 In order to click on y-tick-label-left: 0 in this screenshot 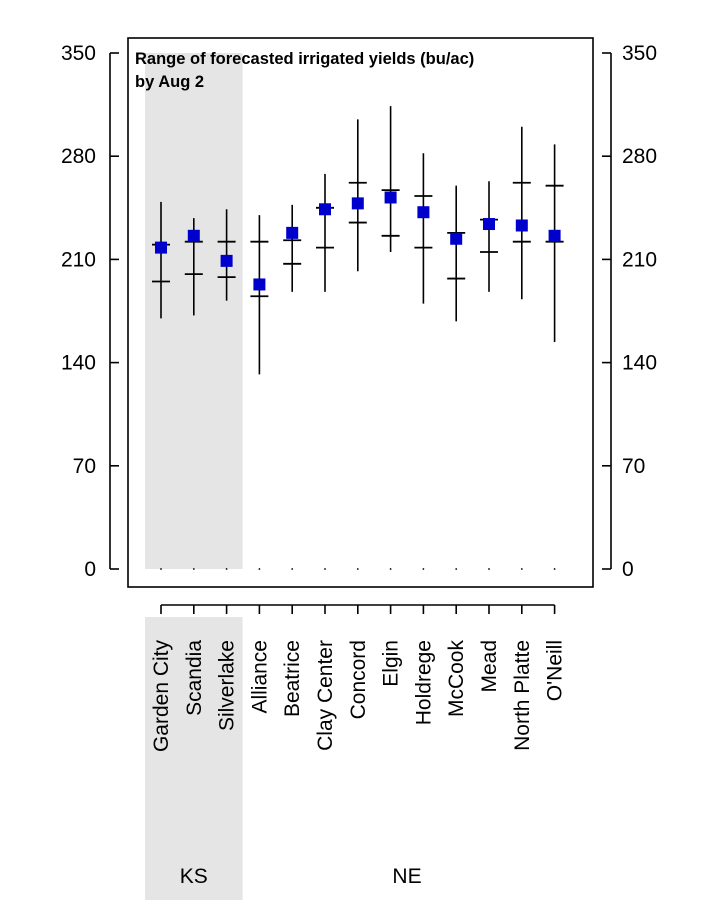, I will do `click(90, 569)`.